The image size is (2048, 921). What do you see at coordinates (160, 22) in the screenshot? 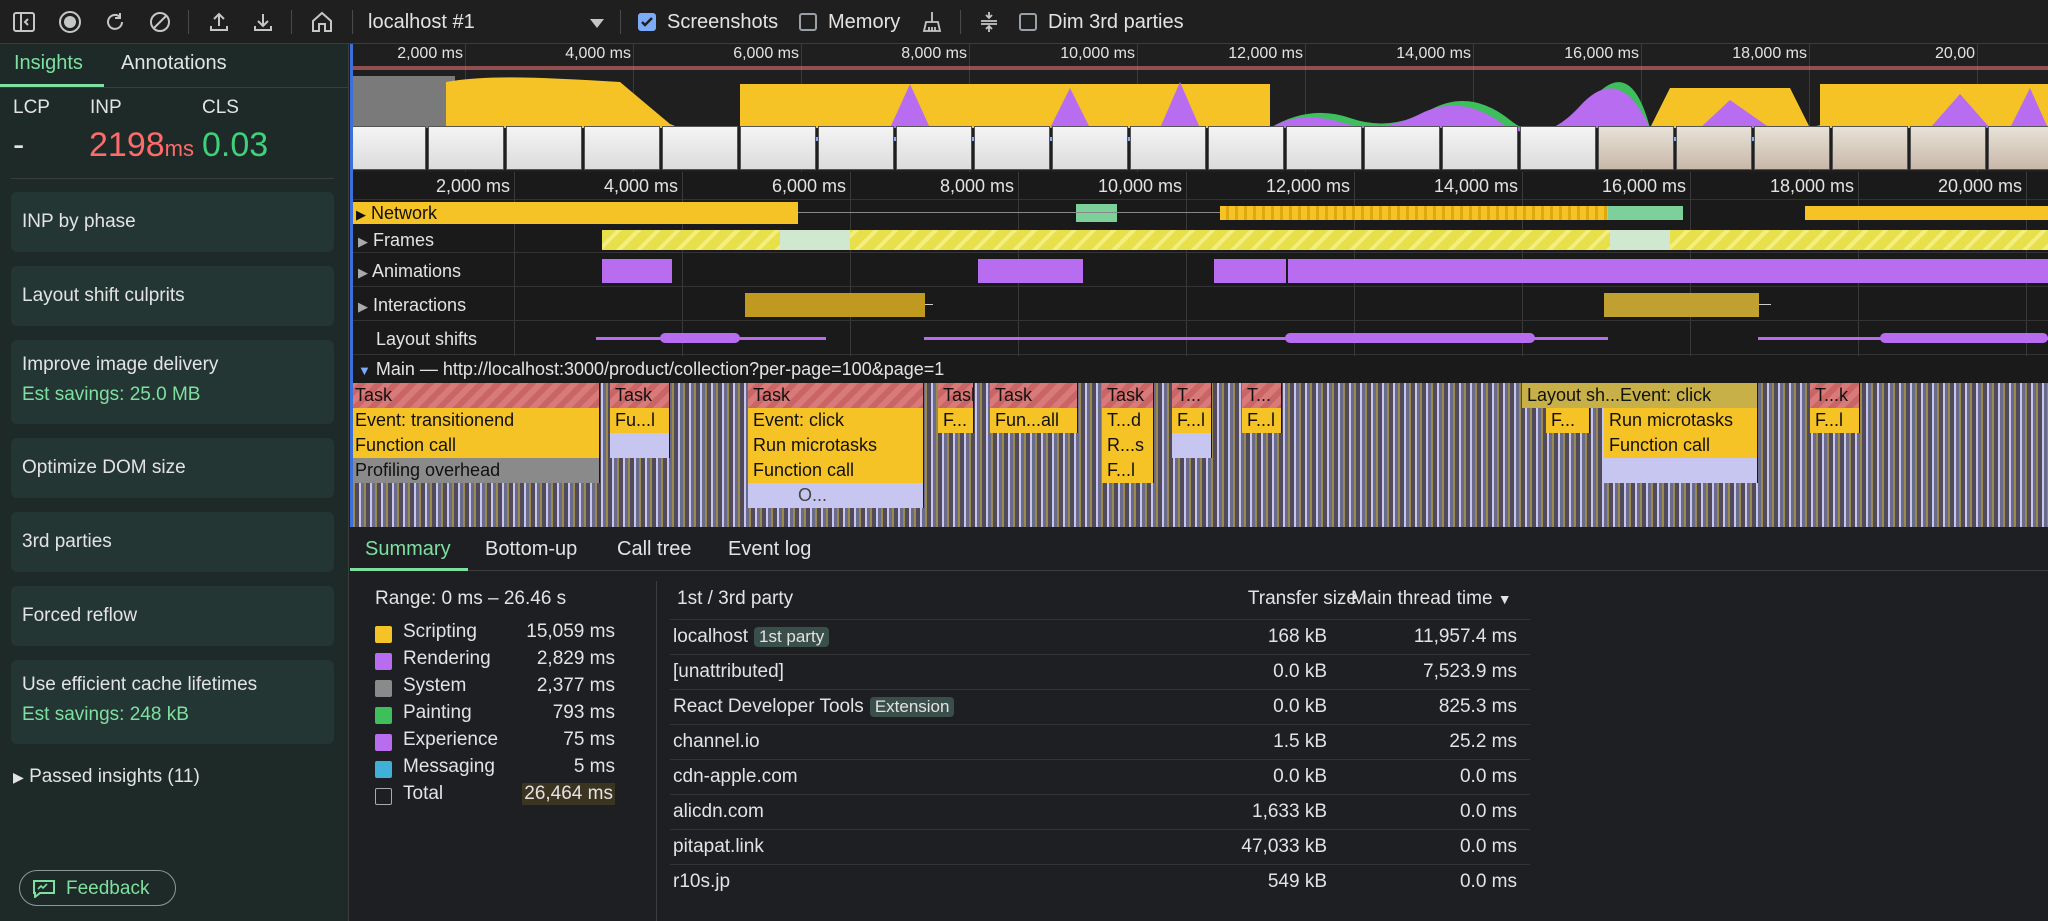
I see `clear-icon` at bounding box center [160, 22].